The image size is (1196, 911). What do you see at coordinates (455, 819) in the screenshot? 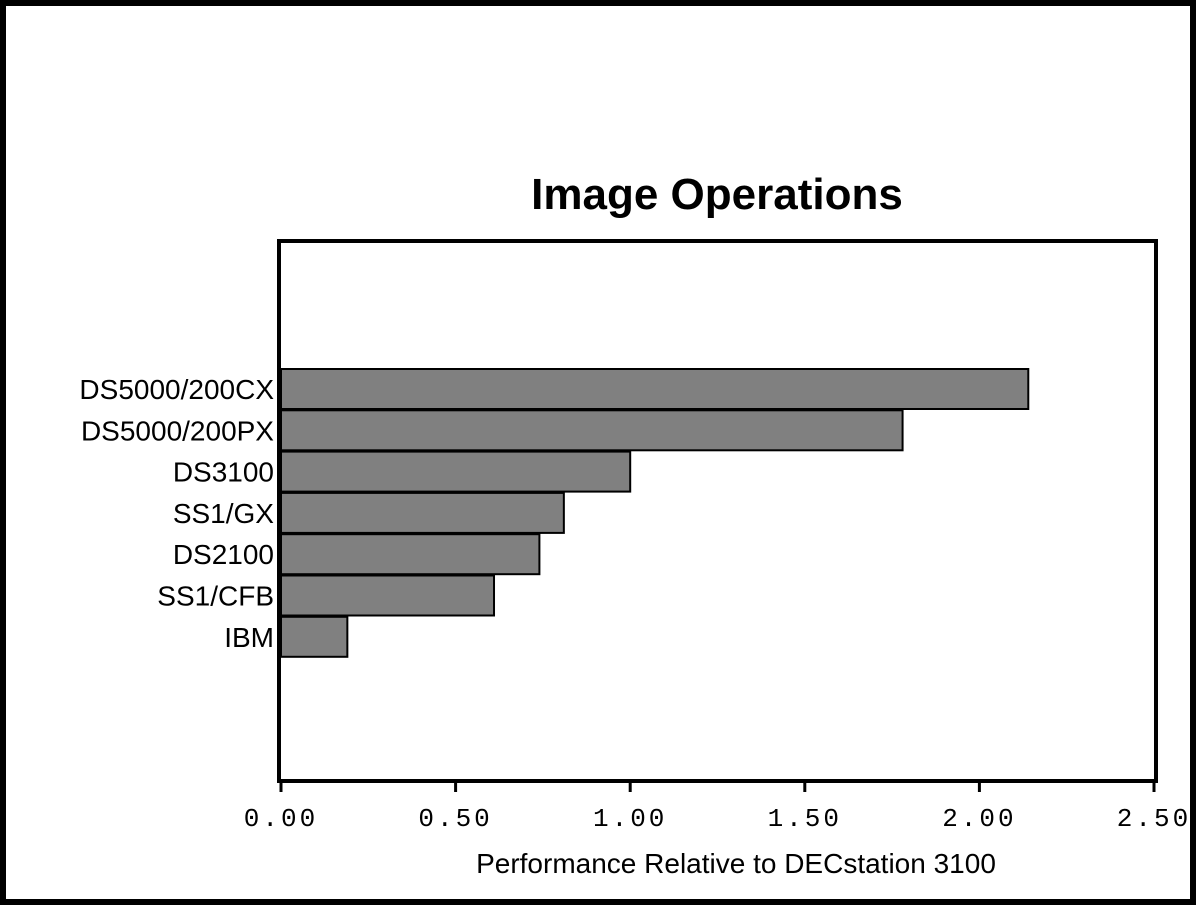
I see `x-tick-label: 0.50` at bounding box center [455, 819].